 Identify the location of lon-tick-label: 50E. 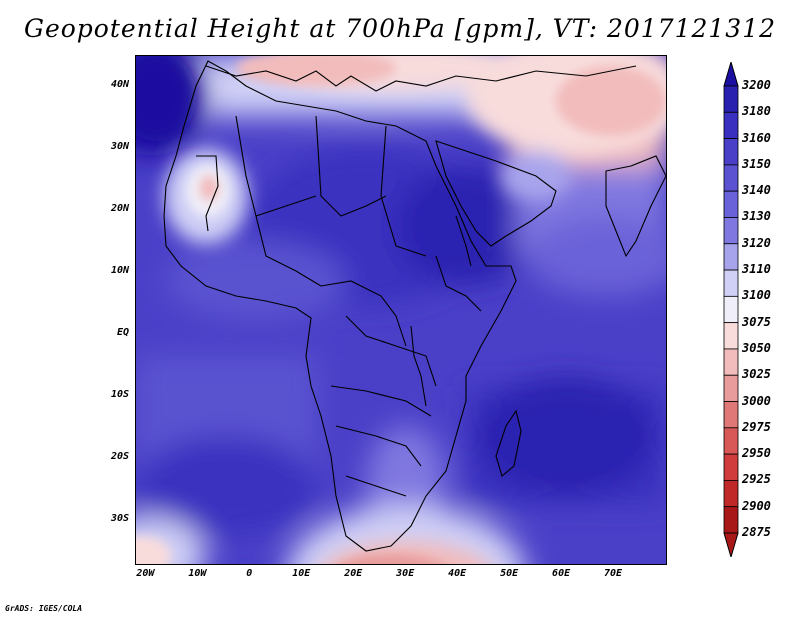
(509, 573).